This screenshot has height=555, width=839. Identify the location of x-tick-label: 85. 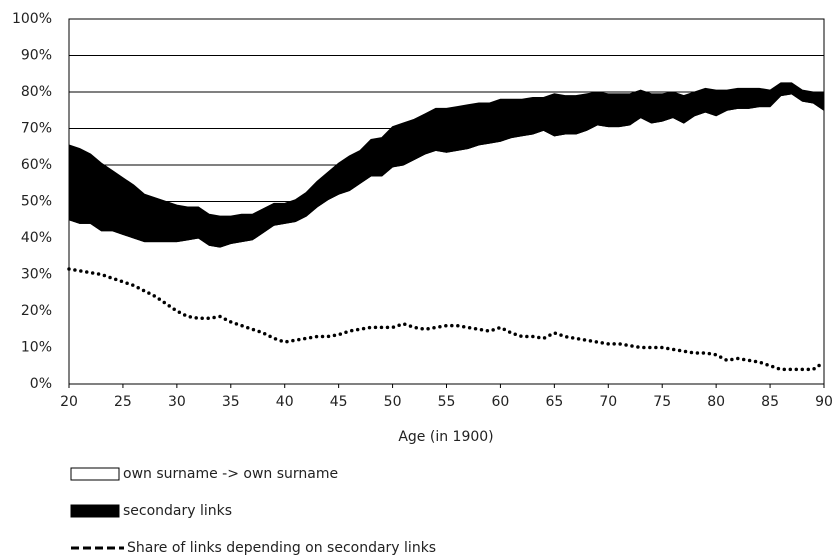
(770, 402).